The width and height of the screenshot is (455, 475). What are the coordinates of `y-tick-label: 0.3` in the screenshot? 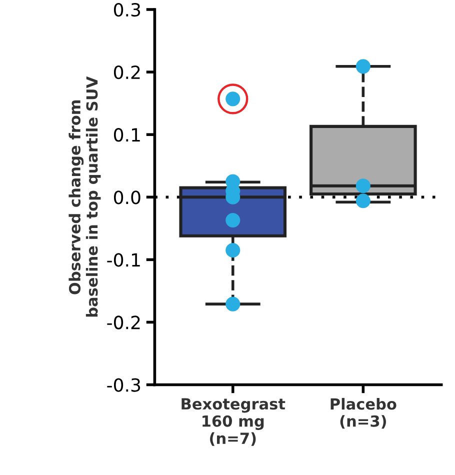 It's located at (127, 9).